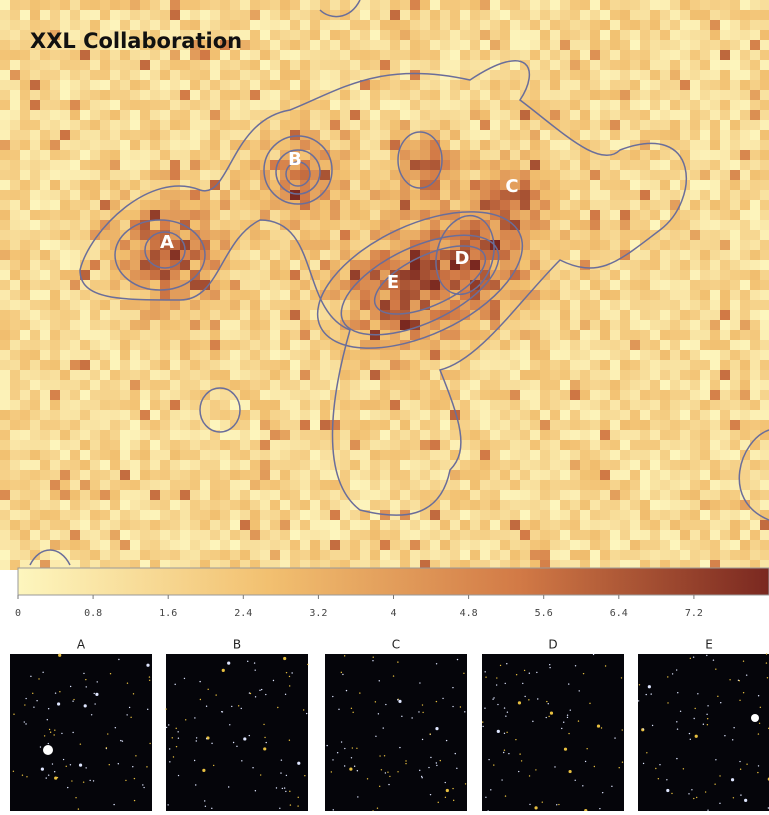  What do you see at coordinates (167, 242) in the screenshot?
I see `map-label: A` at bounding box center [167, 242].